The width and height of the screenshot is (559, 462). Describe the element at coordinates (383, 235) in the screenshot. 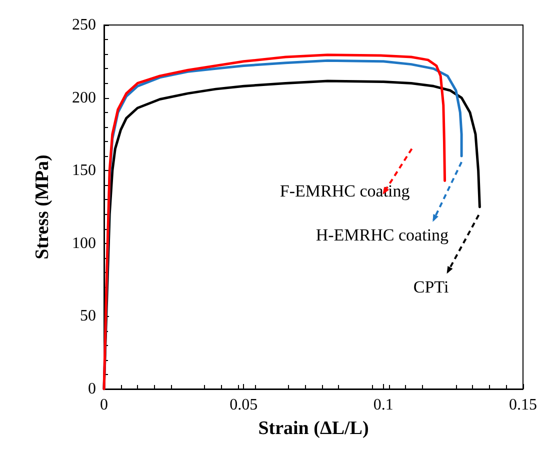

I see `legend-label: H-EMRHC coating` at that location.